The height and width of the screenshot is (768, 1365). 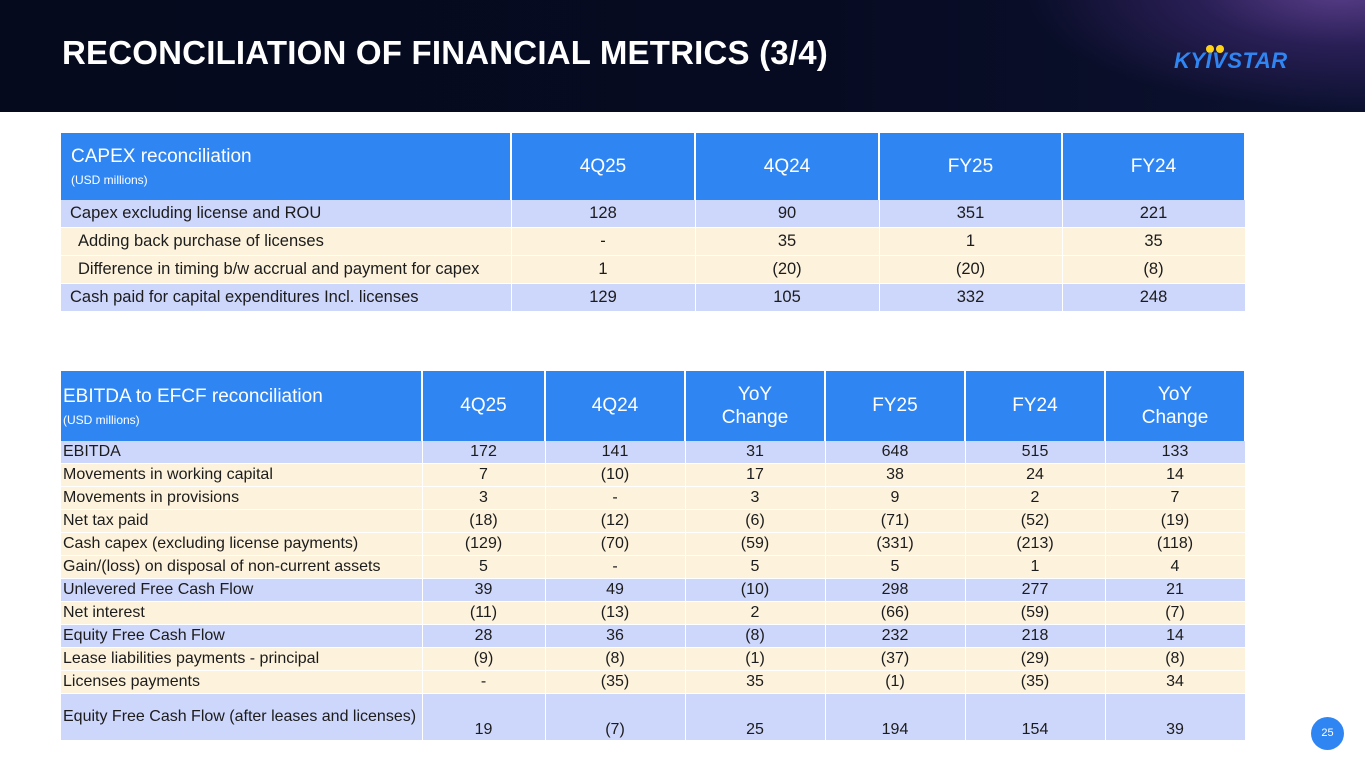 What do you see at coordinates (484, 521) in the screenshot?
I see `cell-value: (18)` at bounding box center [484, 521].